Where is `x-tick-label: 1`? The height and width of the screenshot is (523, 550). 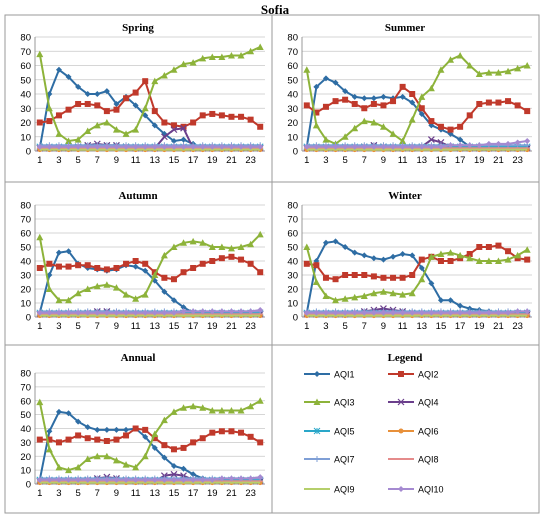
x-tick-label: 1 is located at coordinates (306, 326).